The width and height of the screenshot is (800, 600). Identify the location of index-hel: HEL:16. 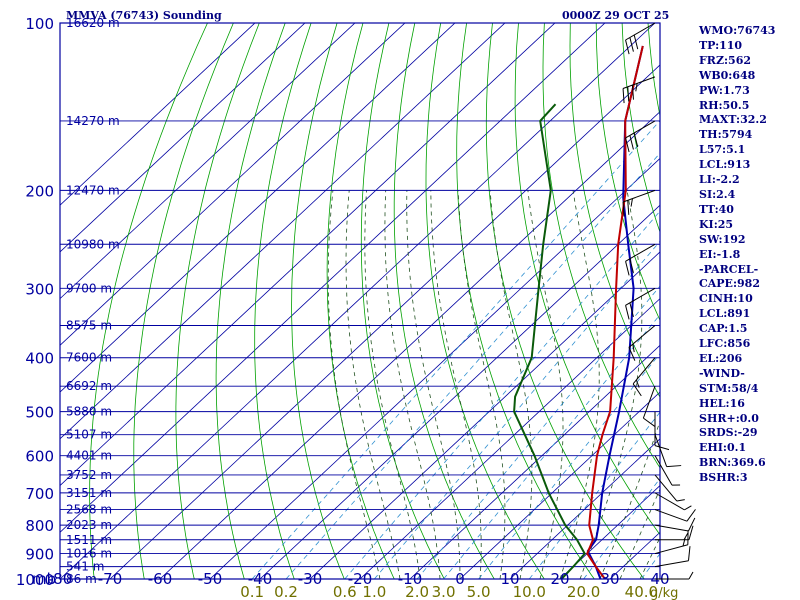
(722, 403).